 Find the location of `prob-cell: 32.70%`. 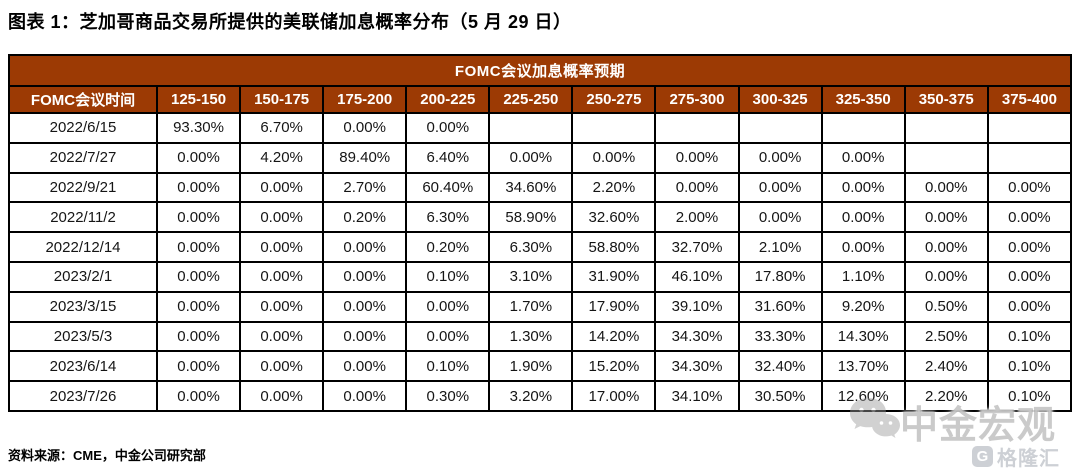

prob-cell: 32.70% is located at coordinates (697, 247).